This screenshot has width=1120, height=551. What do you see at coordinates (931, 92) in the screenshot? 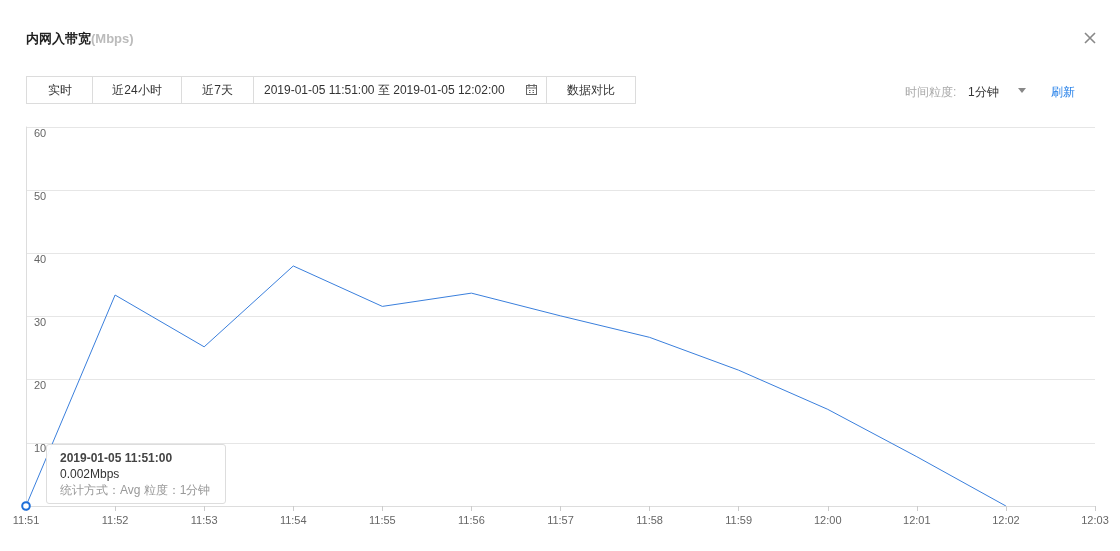
I see `text: 时间粒度:` at bounding box center [931, 92].